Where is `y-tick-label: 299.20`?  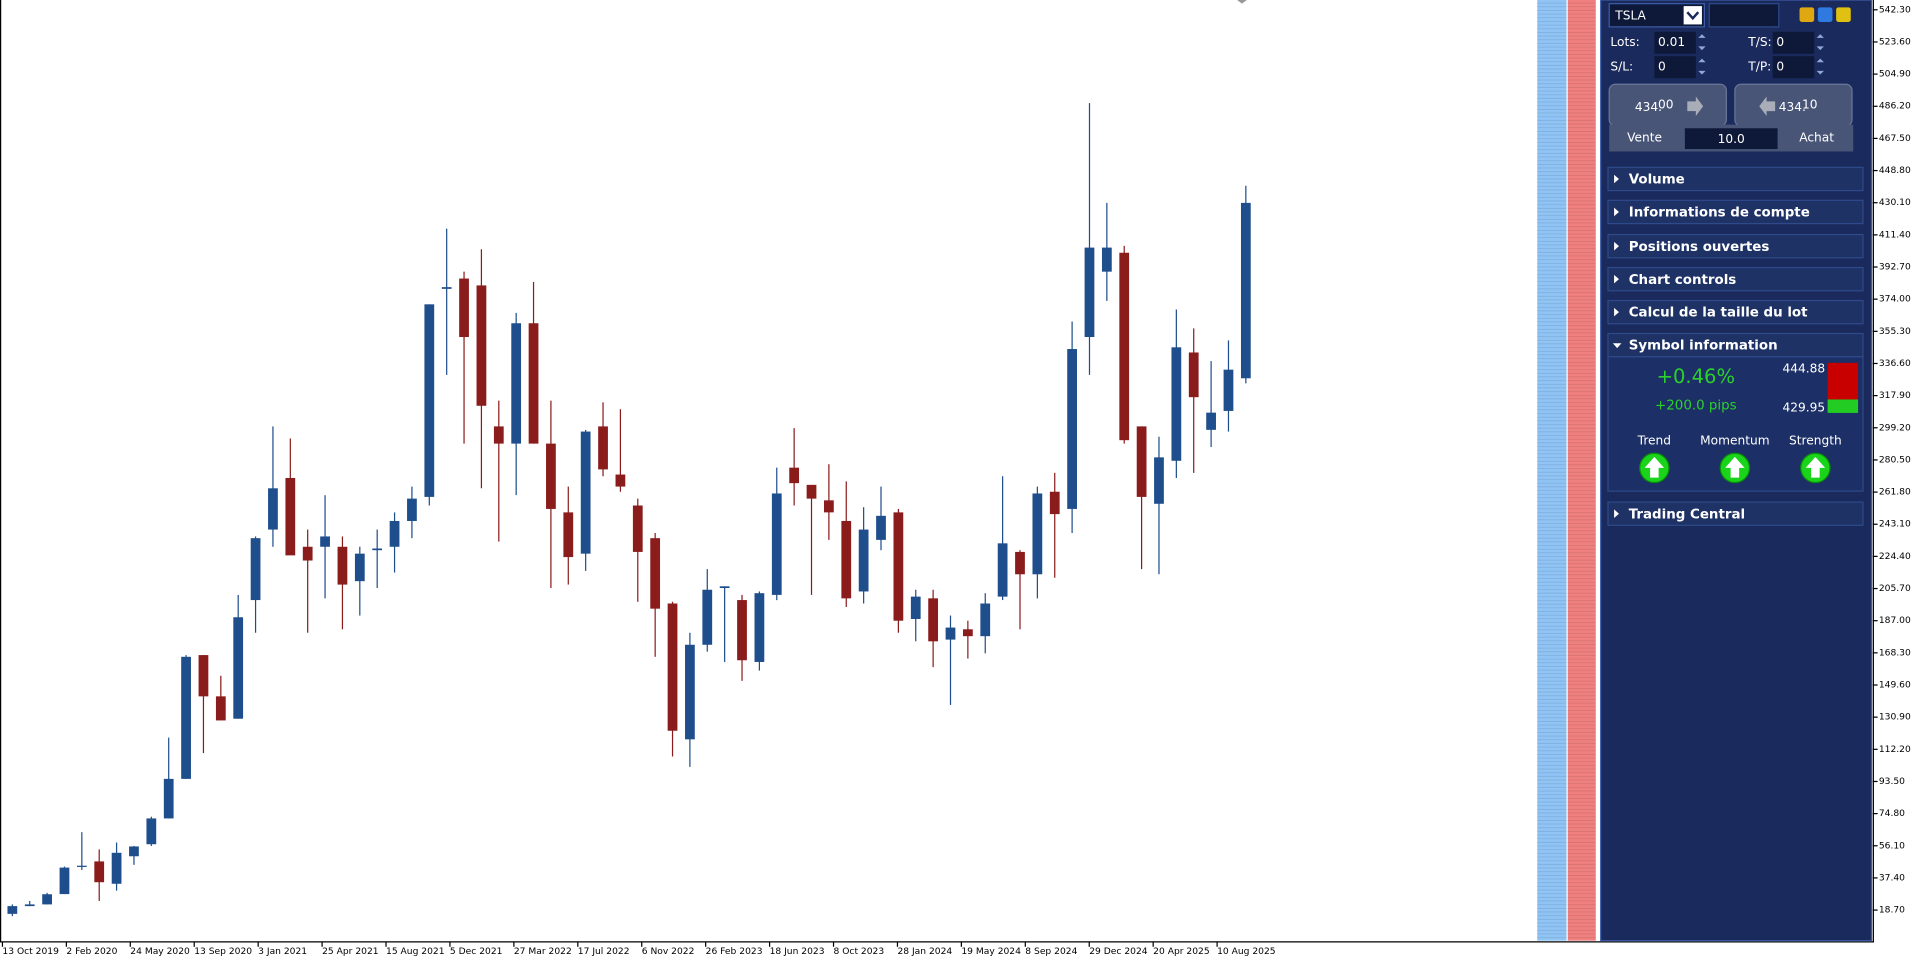
y-tick-label: 299.20 is located at coordinates (1895, 428).